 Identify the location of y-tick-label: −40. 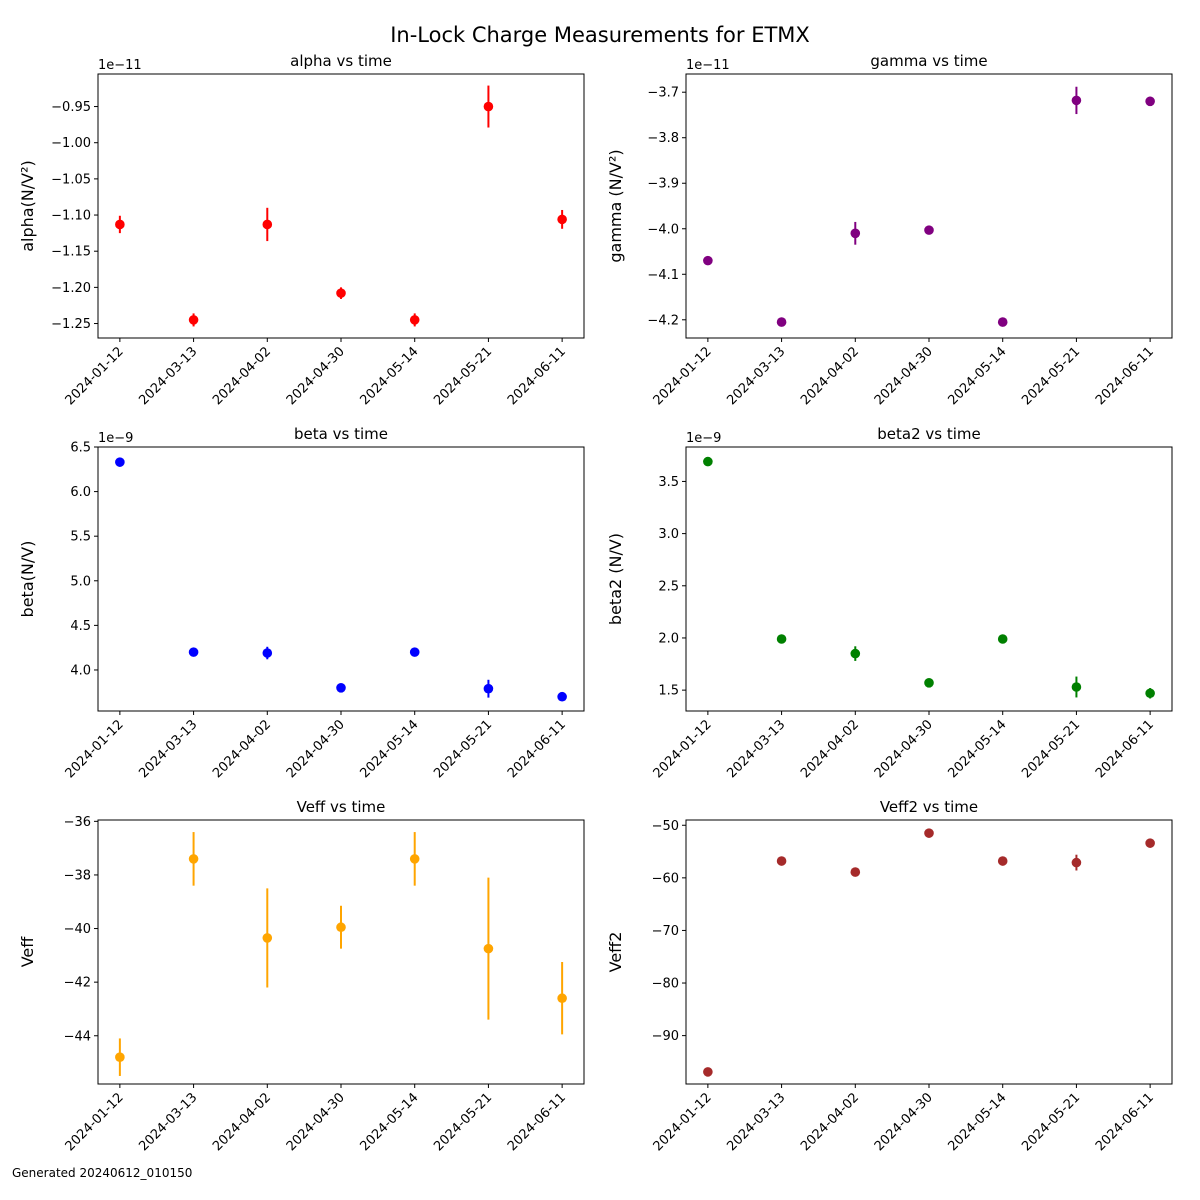
(77, 929).